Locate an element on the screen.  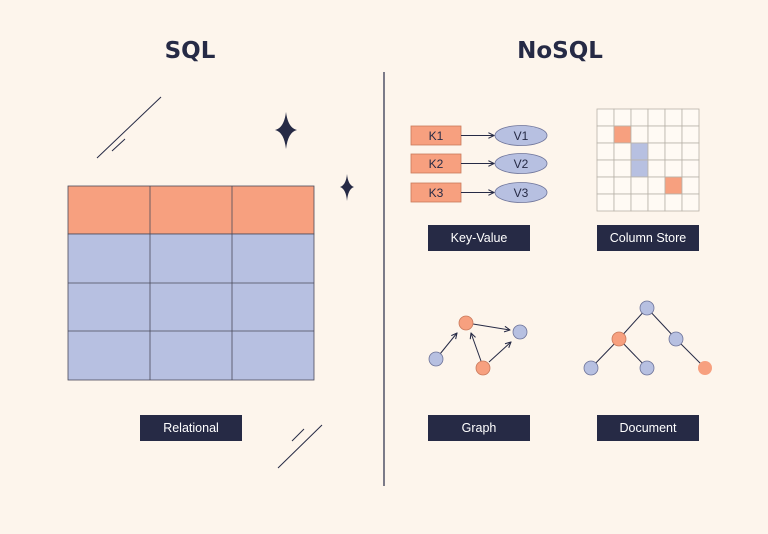
key-value-diagram: K1 V1 K2 V2 K3 V3 is located at coordinates (479, 164).